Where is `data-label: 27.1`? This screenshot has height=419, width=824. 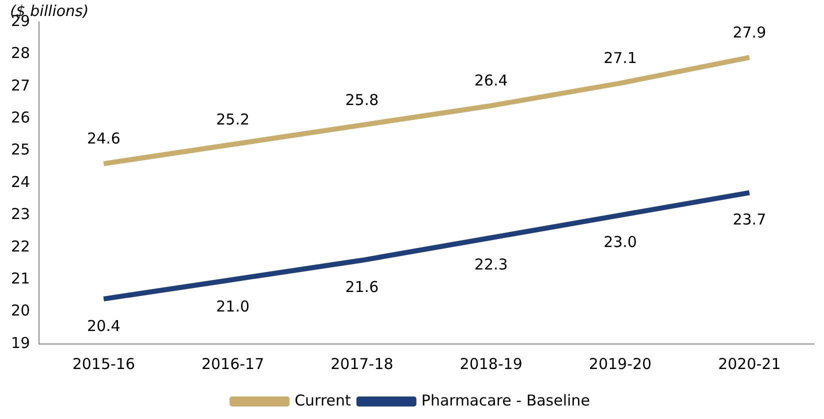
data-label: 27.1 is located at coordinates (620, 58).